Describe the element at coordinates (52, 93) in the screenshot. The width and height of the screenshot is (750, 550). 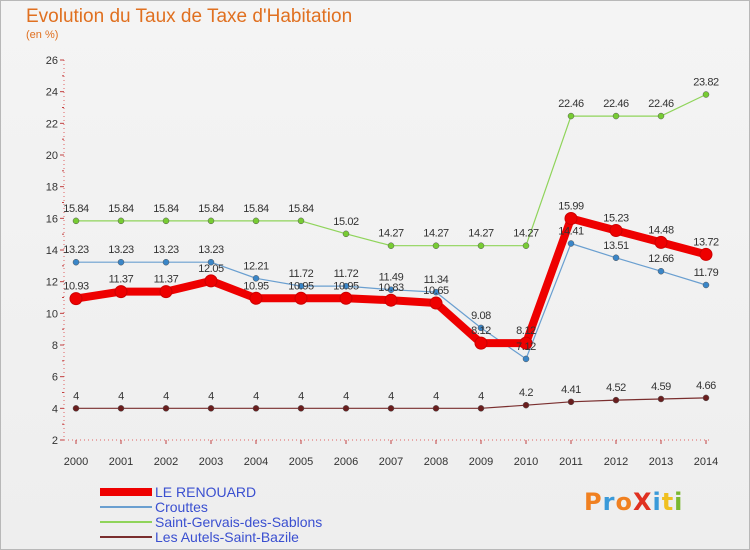
I see `y-tick-label: 24` at that location.